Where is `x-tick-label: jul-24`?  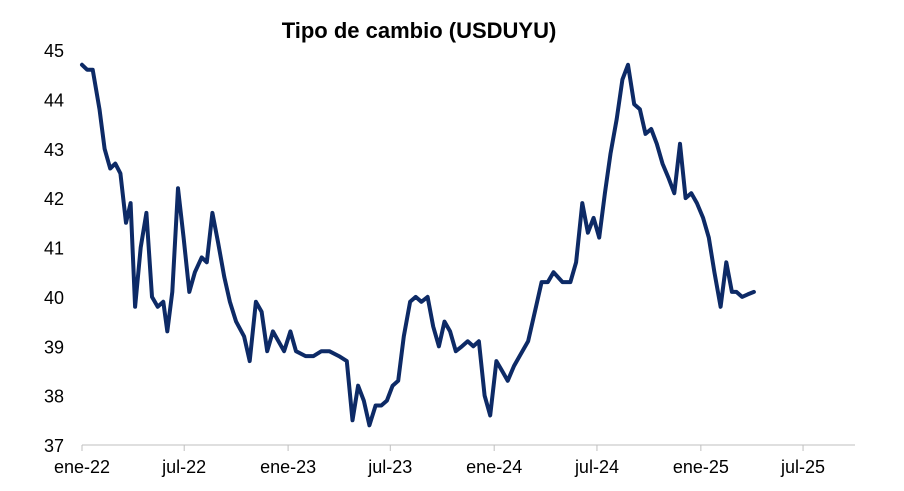 x-tick-label: jul-24 is located at coordinates (596, 467).